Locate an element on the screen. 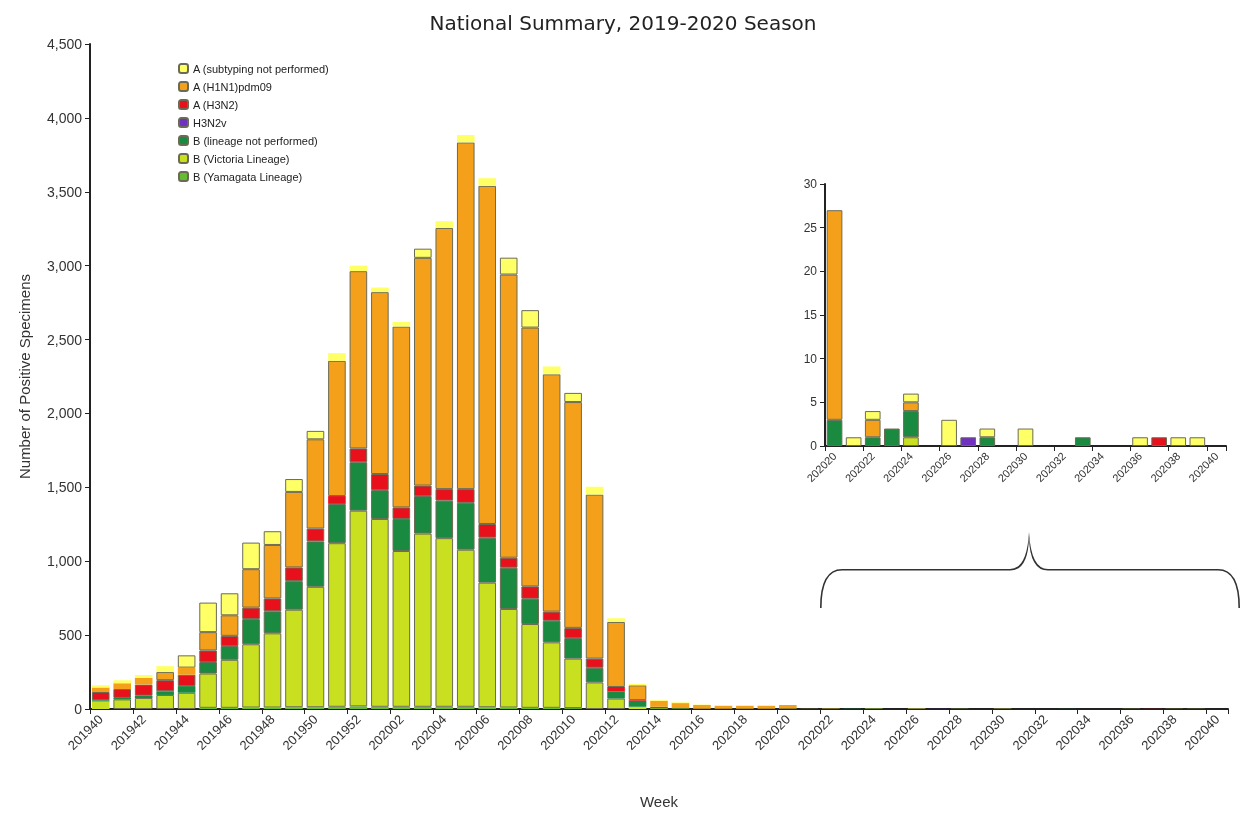 Image resolution: width=1246 pixels, height=829 pixels. x-axis-title: Week is located at coordinates (659, 801).